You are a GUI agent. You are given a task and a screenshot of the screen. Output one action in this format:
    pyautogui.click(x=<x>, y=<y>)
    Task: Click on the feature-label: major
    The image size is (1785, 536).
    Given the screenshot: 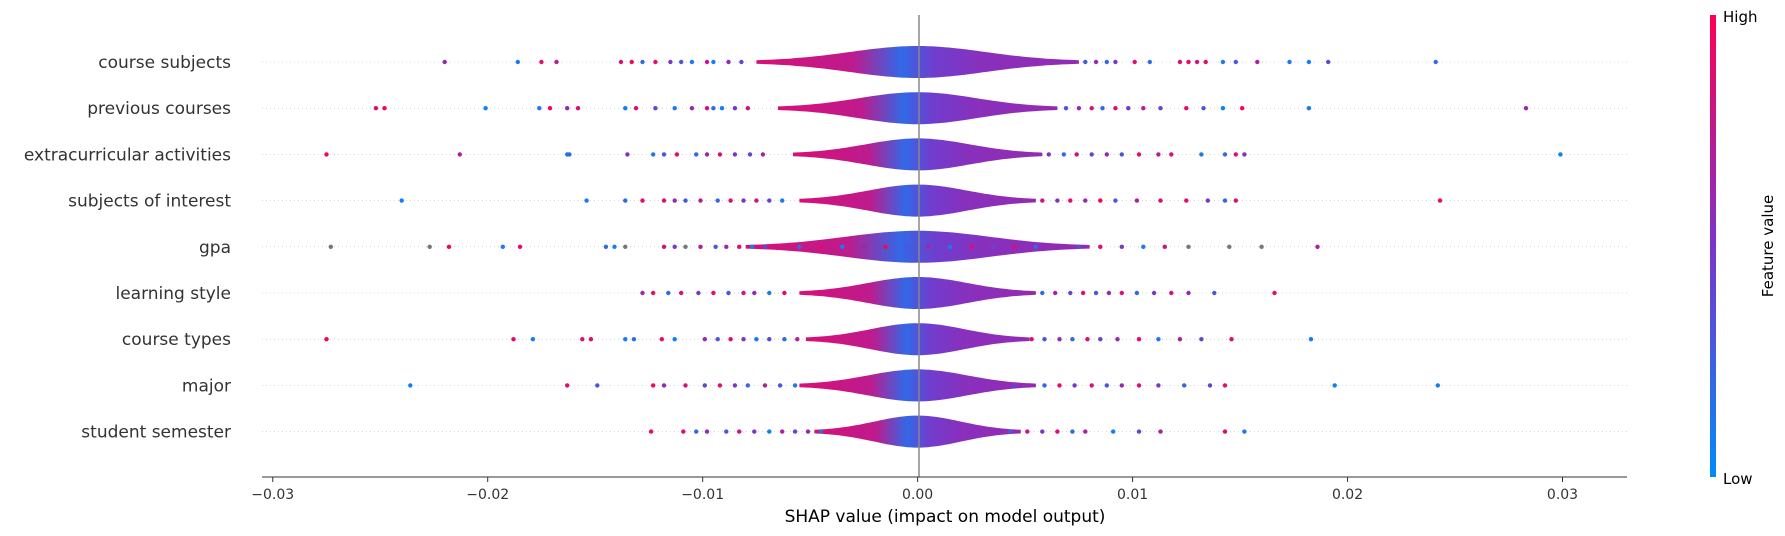 What is the action you would take?
    pyautogui.click(x=206, y=386)
    